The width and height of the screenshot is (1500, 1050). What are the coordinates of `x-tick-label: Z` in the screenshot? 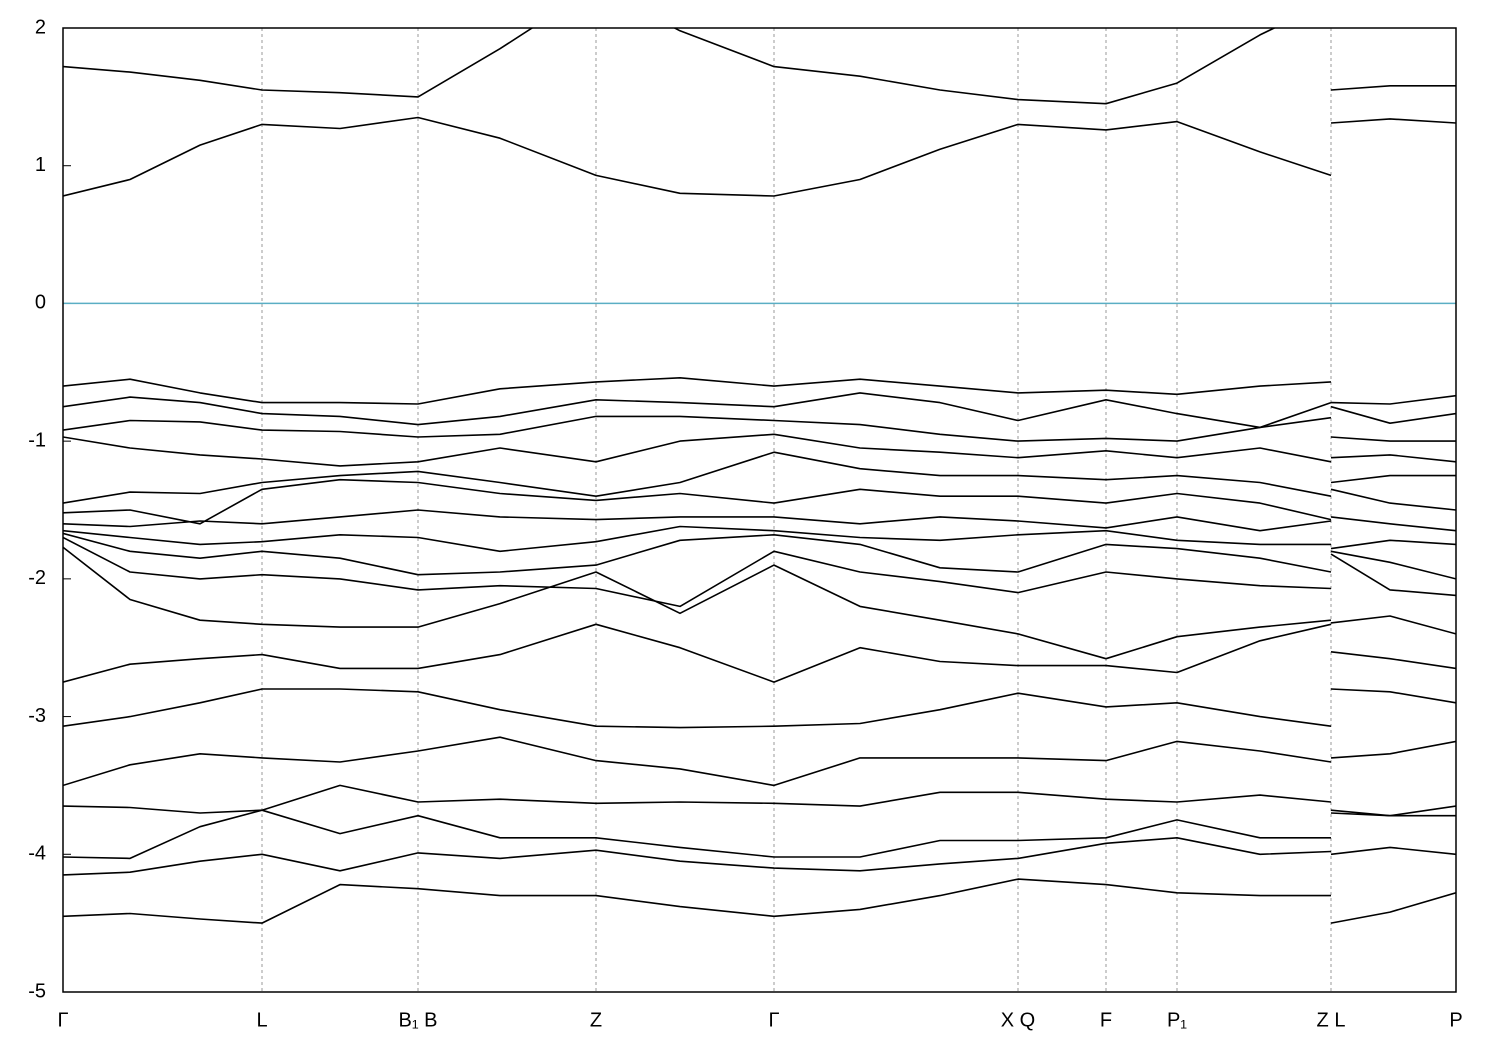 It's located at (596, 1020).